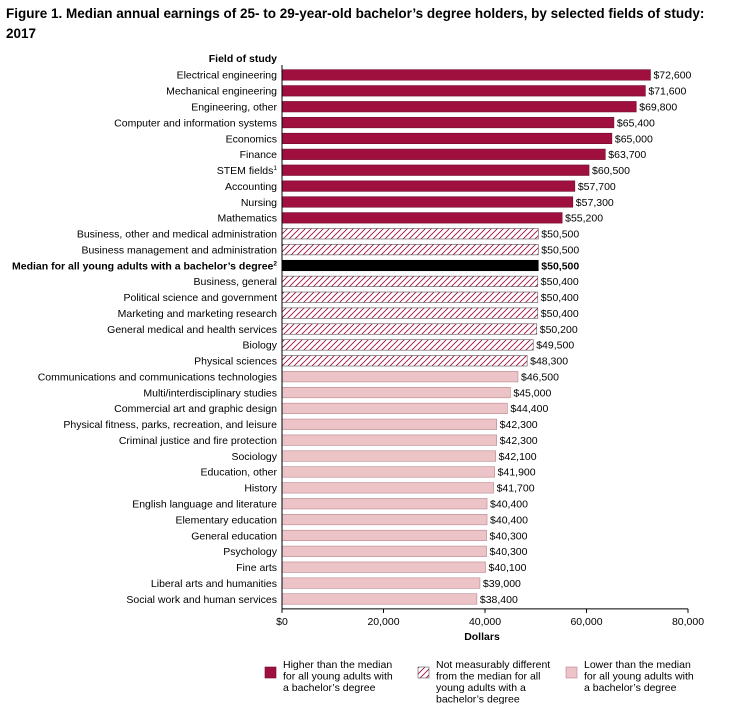 This screenshot has height=704, width=741. What do you see at coordinates (250, 552) in the screenshot?
I see `category-label: Psychology` at bounding box center [250, 552].